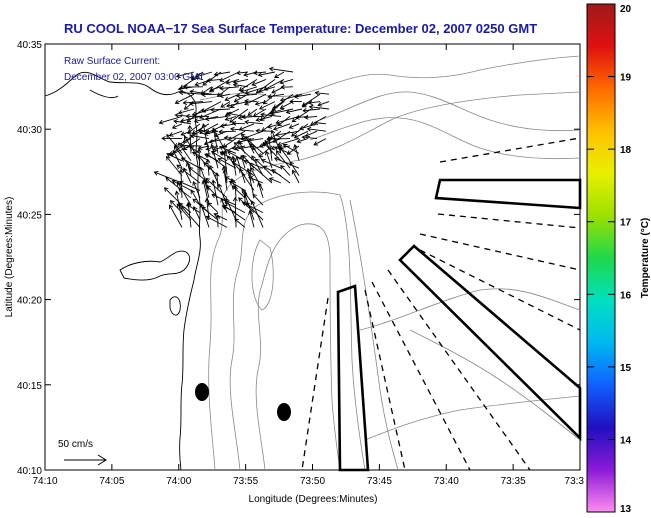 Image resolution: width=651 pixels, height=518 pixels. Describe the element at coordinates (75, 444) in the screenshot. I see `scale-label: 50 cm/s` at that location.